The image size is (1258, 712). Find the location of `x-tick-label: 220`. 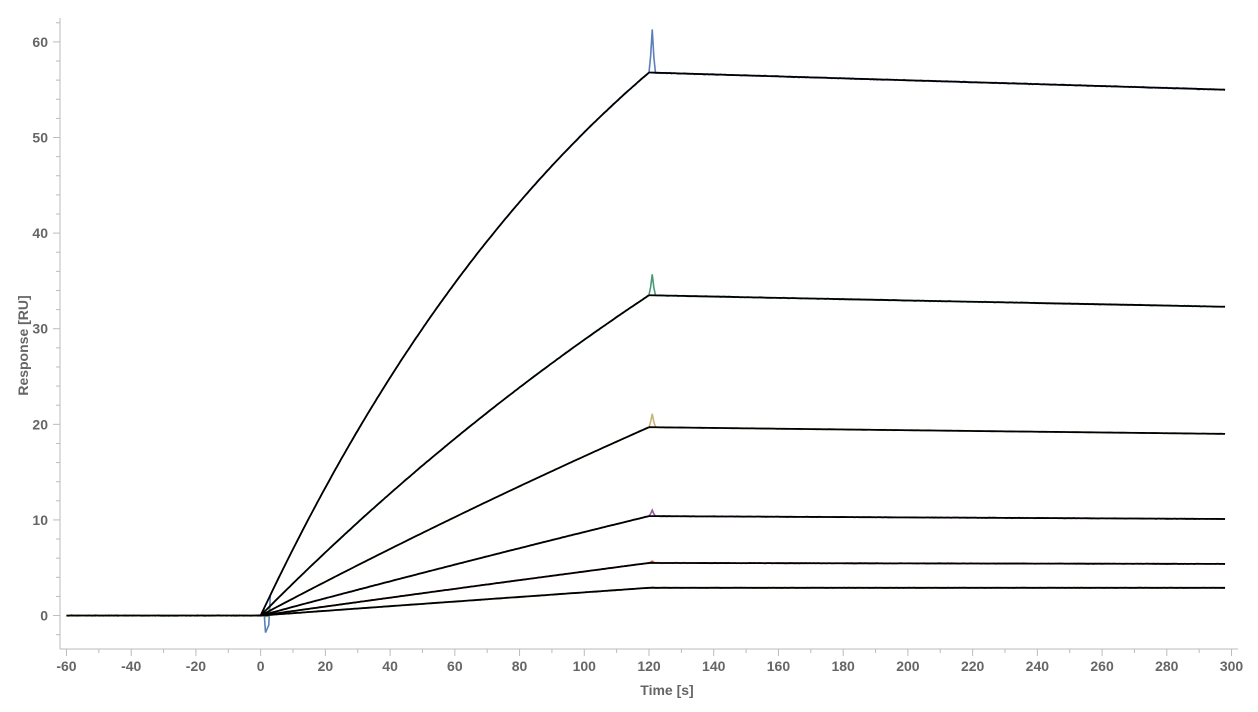

x-tick-label: 220 is located at coordinates (973, 666).